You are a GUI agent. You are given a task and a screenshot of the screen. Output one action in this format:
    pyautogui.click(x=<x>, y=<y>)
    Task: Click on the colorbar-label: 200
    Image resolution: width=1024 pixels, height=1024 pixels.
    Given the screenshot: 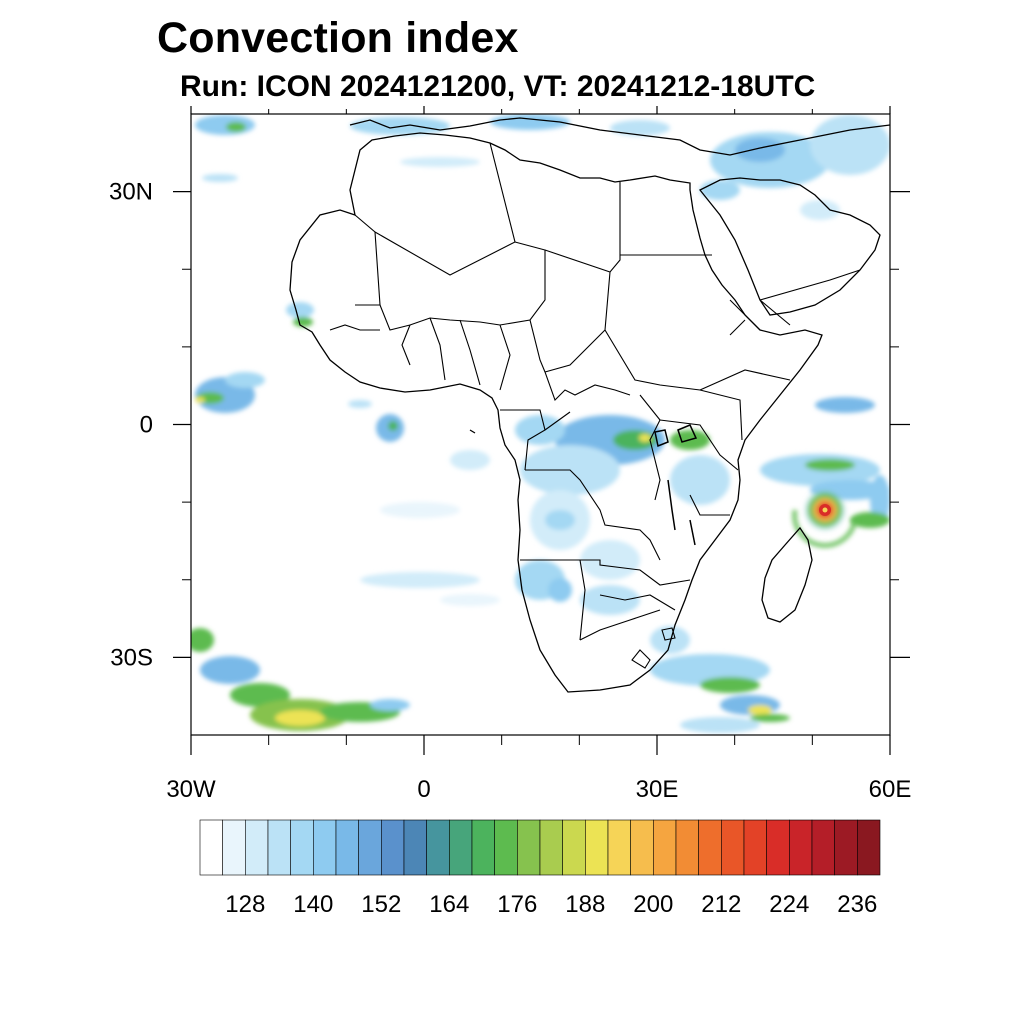 What is the action you would take?
    pyautogui.click(x=653, y=904)
    